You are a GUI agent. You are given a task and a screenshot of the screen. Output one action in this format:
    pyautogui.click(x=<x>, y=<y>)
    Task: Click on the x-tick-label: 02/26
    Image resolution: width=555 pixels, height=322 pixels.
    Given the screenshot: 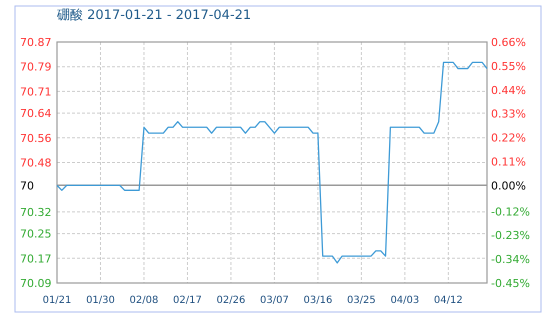 What is the action you would take?
    pyautogui.click(x=231, y=300)
    